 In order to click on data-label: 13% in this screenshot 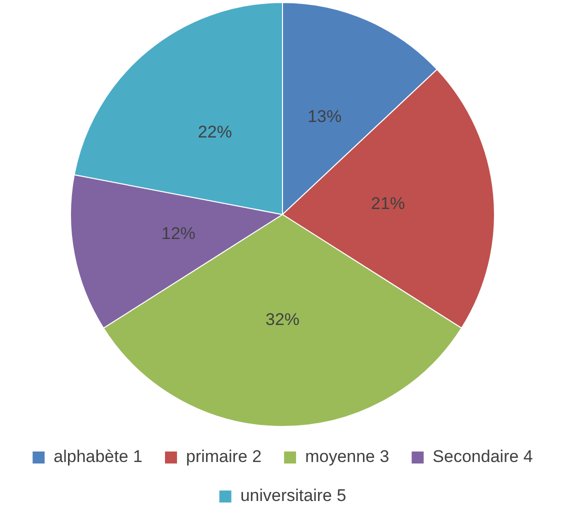, I will do `click(325, 116)`.